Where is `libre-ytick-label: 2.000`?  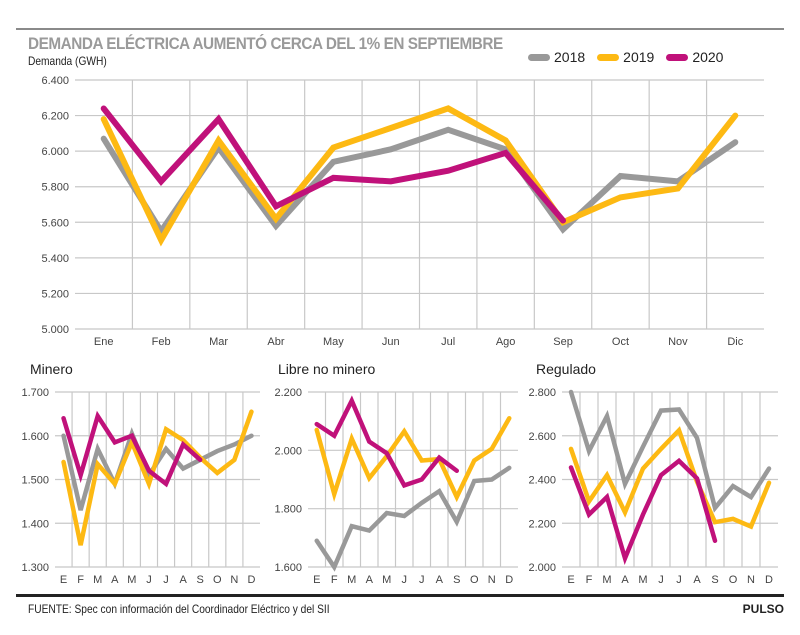
libre-ytick-label: 2.000 is located at coordinates (288, 451).